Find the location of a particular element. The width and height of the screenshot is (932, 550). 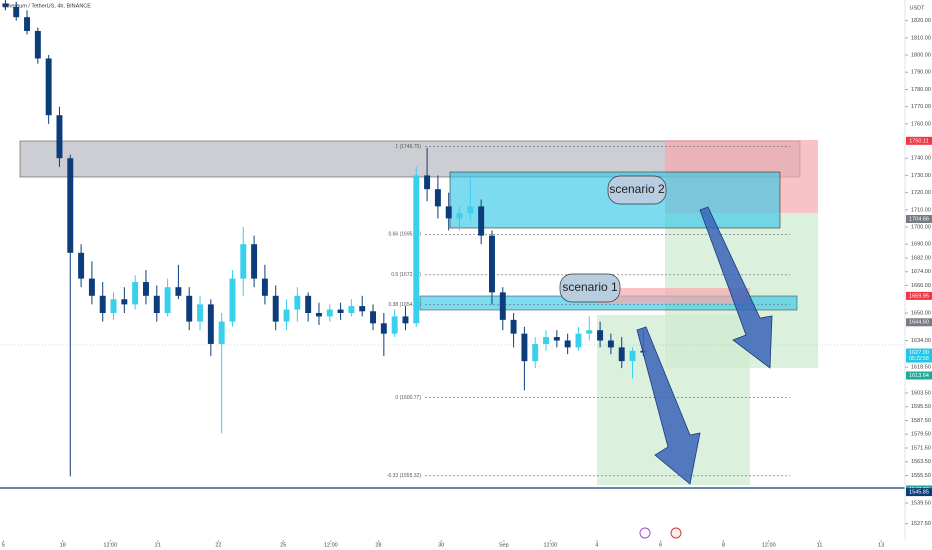

currency: USDT is located at coordinates (918, 8).